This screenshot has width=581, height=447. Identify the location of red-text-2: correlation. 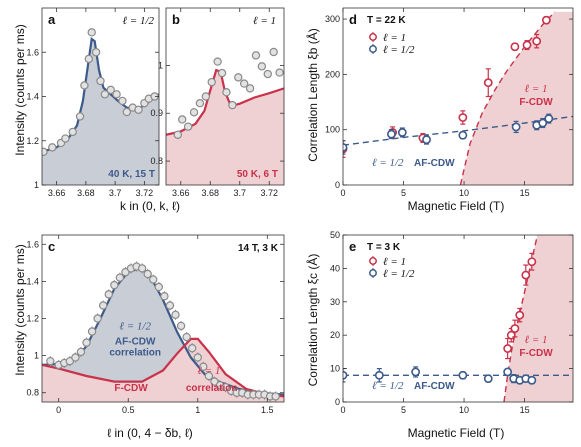
(212, 388).